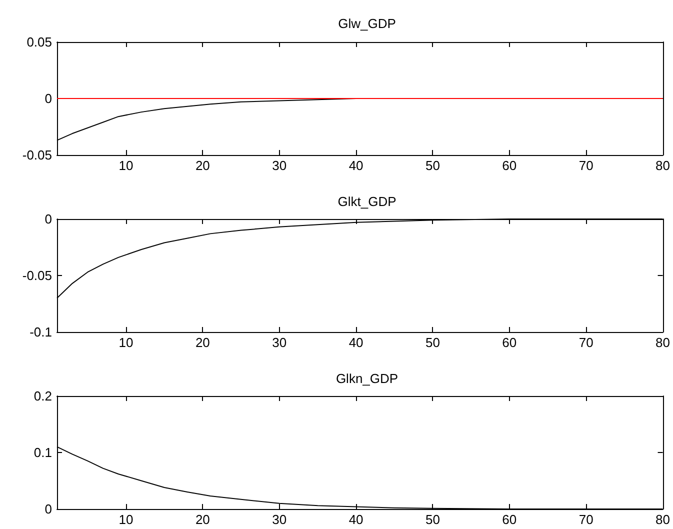 This screenshot has height=529, width=673. Describe the element at coordinates (43, 452) in the screenshot. I see `y-tick-label: 0.1` at that location.